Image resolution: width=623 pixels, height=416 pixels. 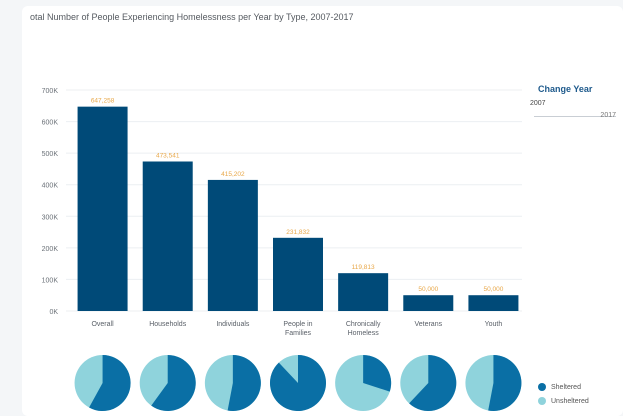 I want to click on bar-value-label: 647,258, so click(x=103, y=101).